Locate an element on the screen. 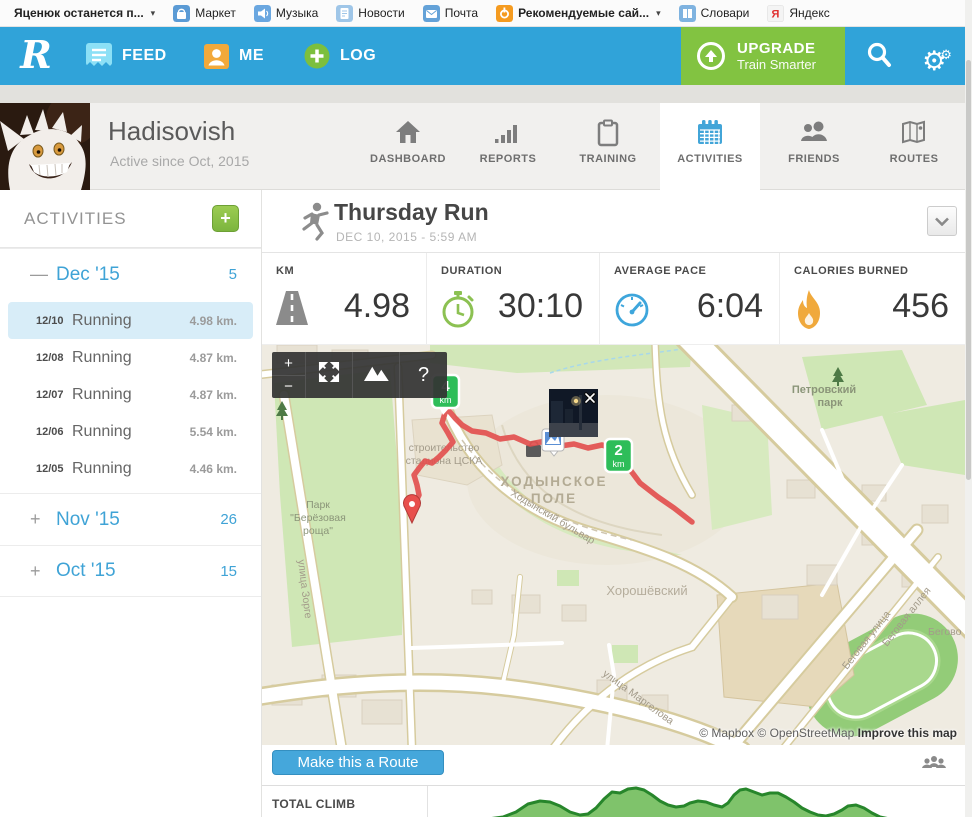  stat-duration: DURATION 30:10 is located at coordinates (513, 298).